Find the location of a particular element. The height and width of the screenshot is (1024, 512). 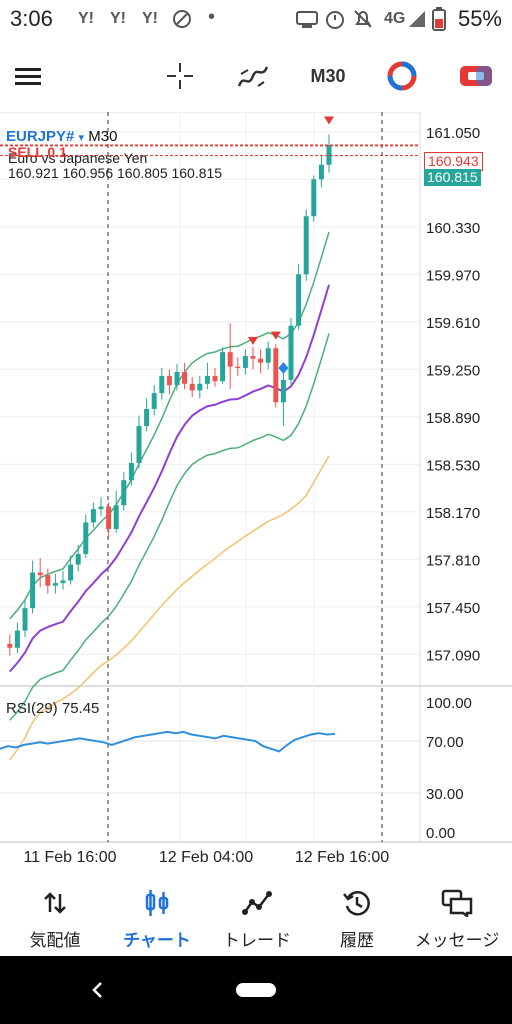

nav-quotes-label: 気配値 is located at coordinates (55, 940).